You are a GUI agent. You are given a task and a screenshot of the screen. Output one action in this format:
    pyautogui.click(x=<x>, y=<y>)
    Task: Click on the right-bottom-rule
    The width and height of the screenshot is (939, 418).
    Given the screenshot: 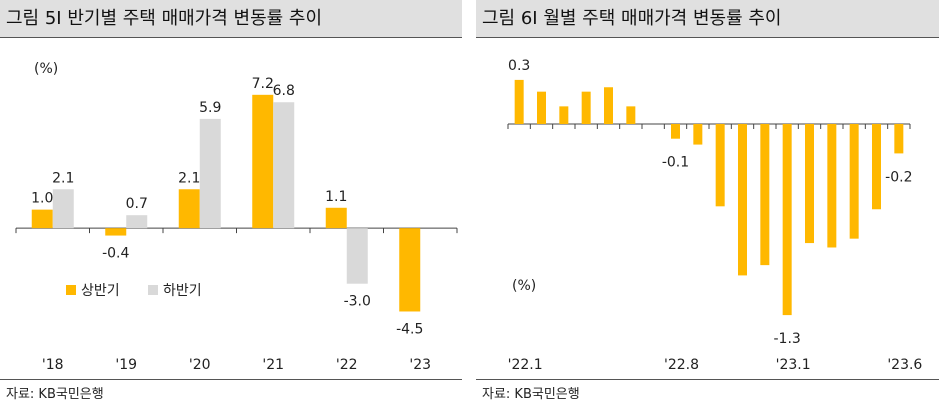 What is the action you would take?
    pyautogui.click(x=707, y=379)
    